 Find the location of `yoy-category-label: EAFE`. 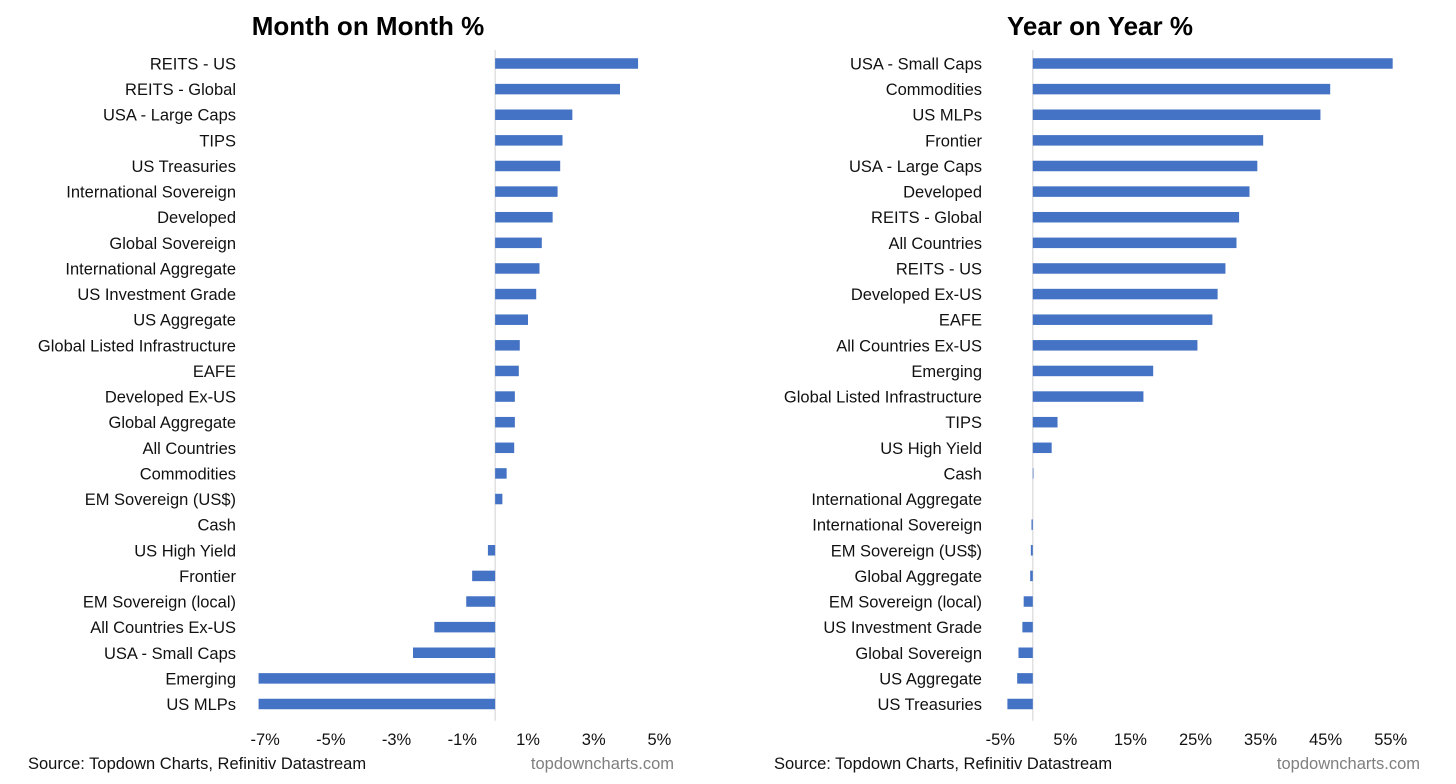

yoy-category-label: EAFE is located at coordinates (960, 321).